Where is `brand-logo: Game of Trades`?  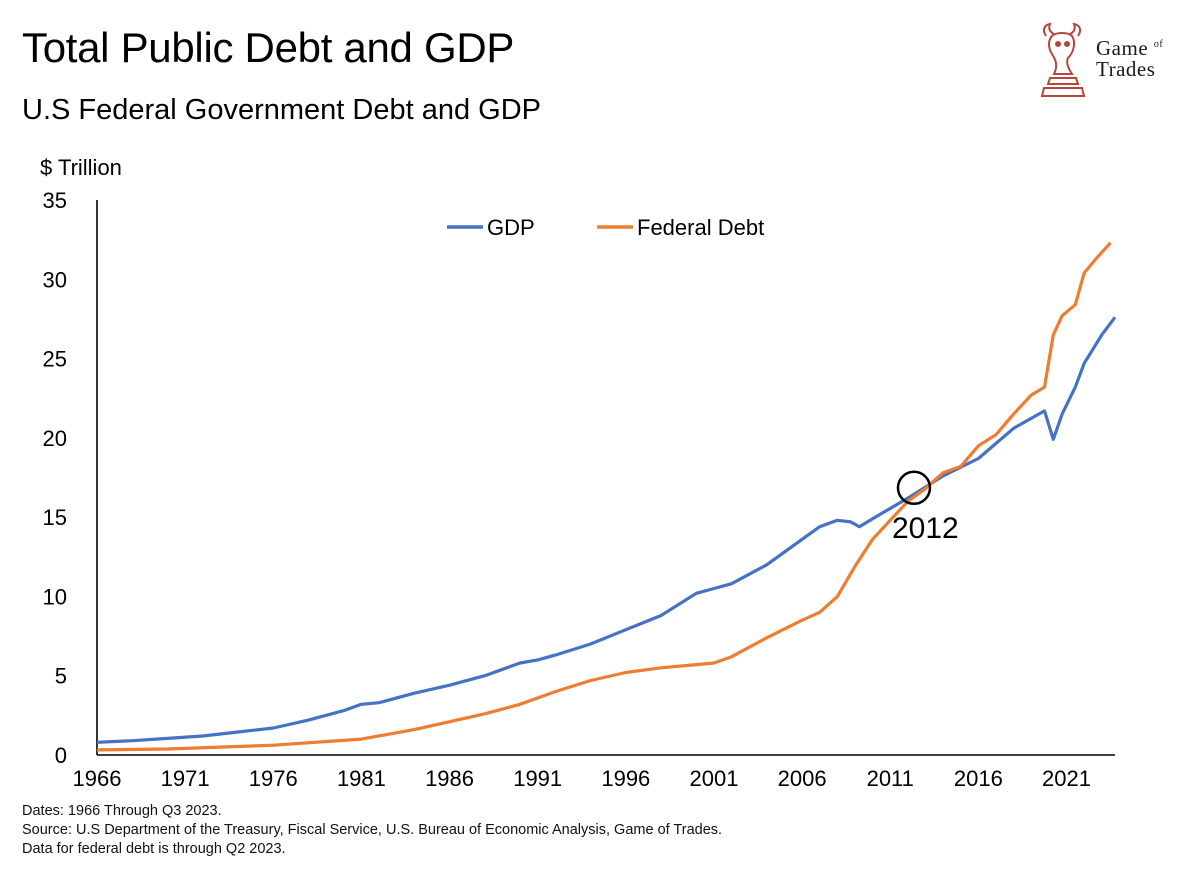 brand-logo: Game of Trades is located at coordinates (1109, 63).